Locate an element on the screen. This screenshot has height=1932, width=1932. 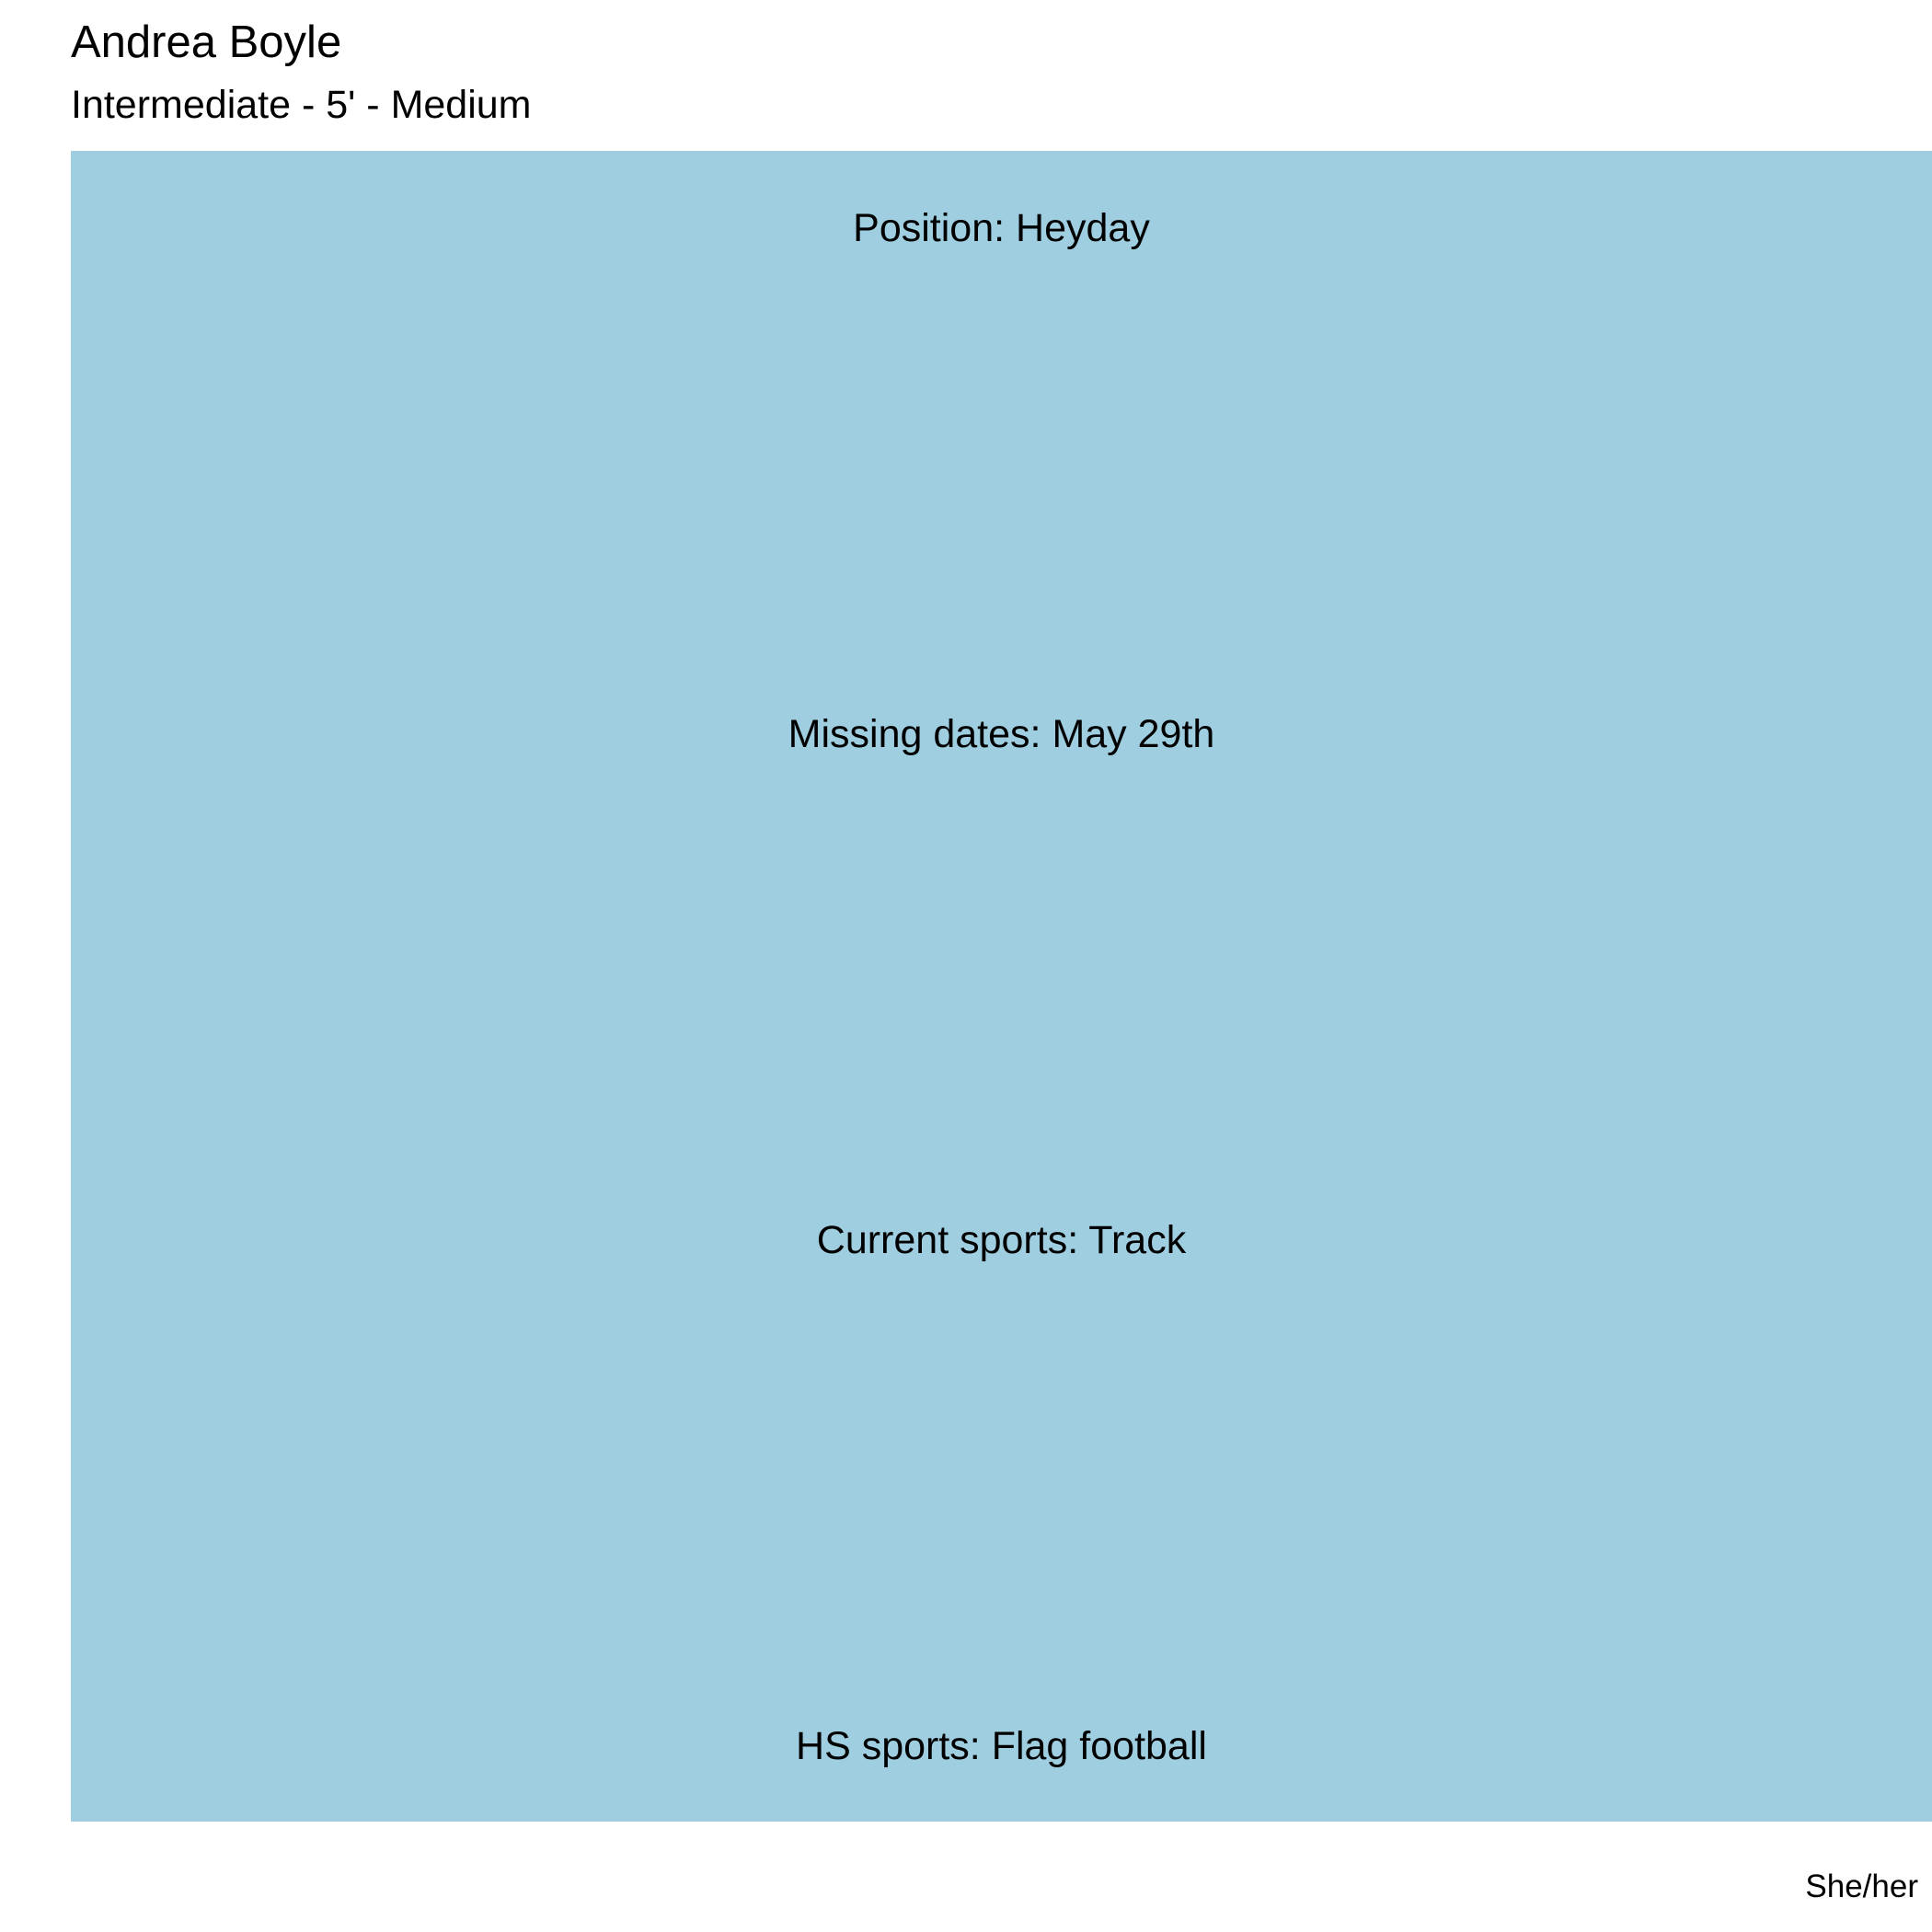
position-field: Position: Heyday is located at coordinates (1001, 228).